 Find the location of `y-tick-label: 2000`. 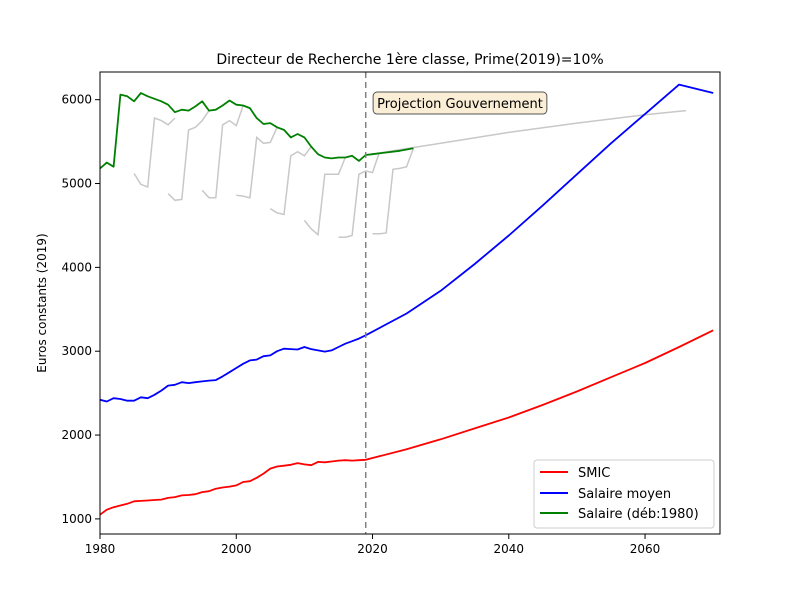

y-tick-label: 2000 is located at coordinates (76, 435).